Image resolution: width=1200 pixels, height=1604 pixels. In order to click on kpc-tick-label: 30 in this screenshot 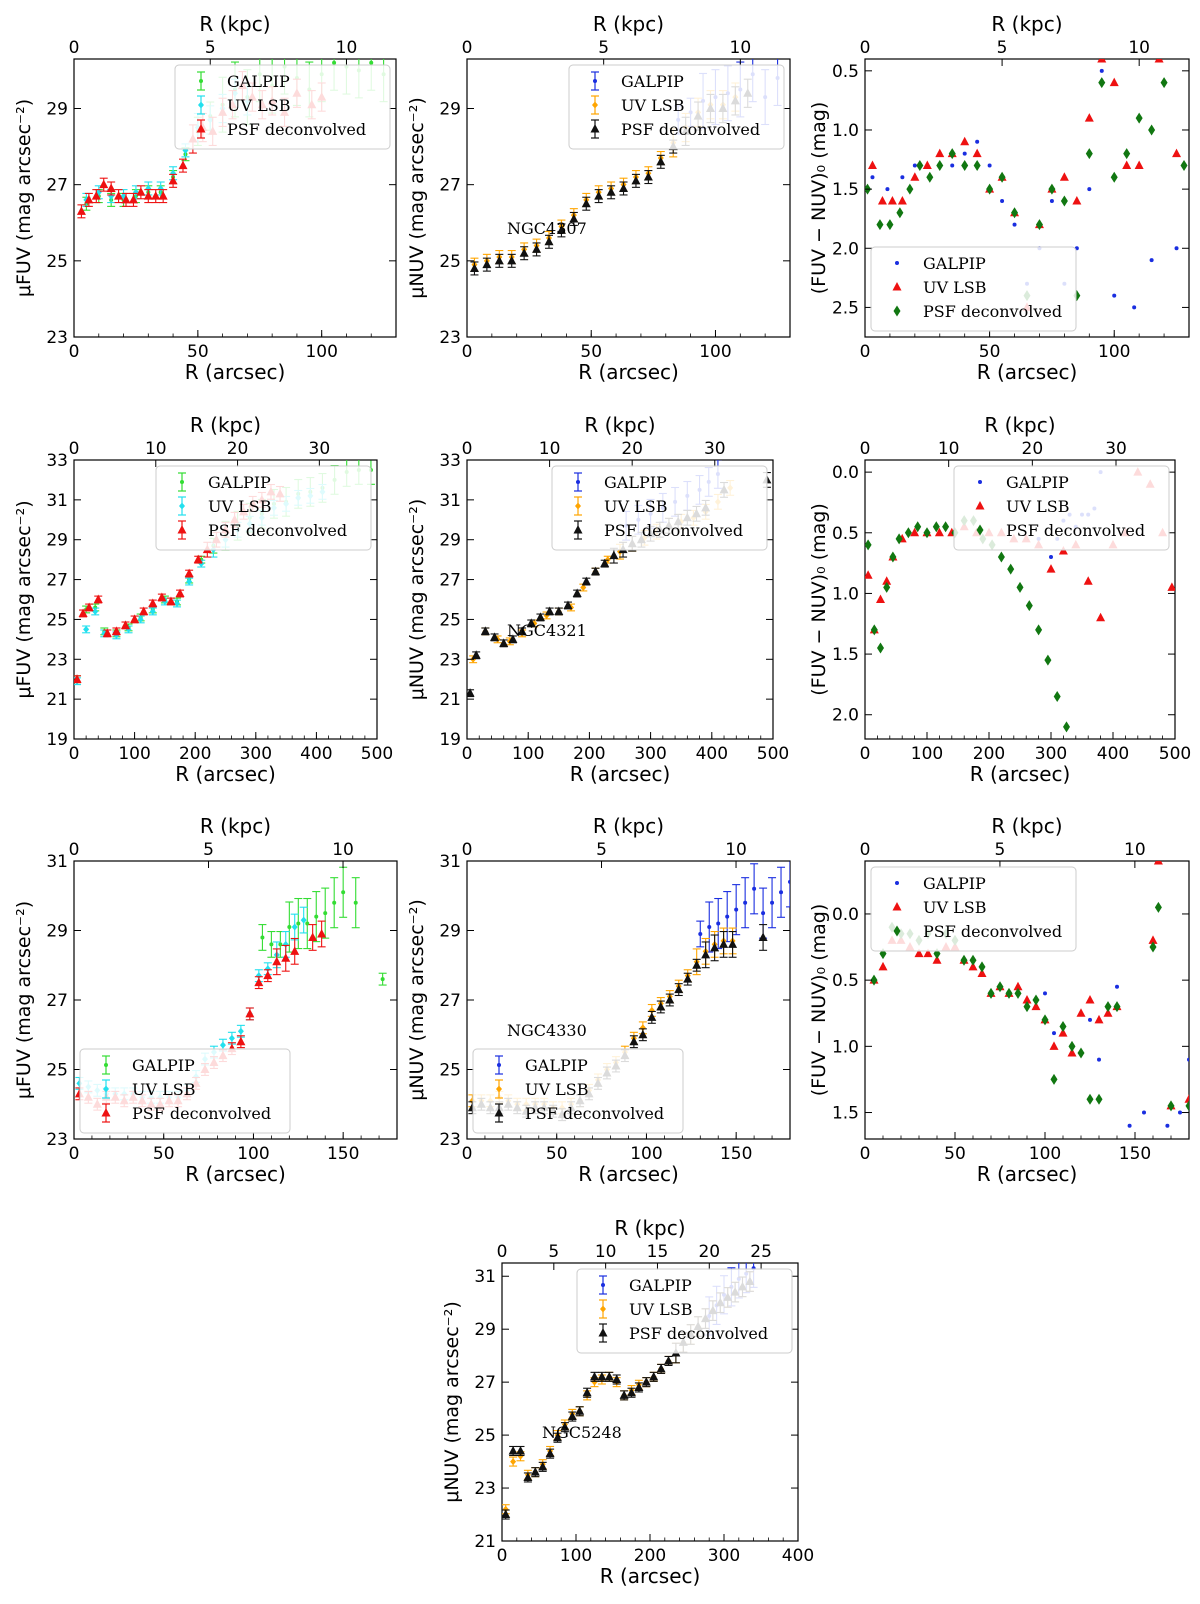, I will do `click(1116, 449)`.